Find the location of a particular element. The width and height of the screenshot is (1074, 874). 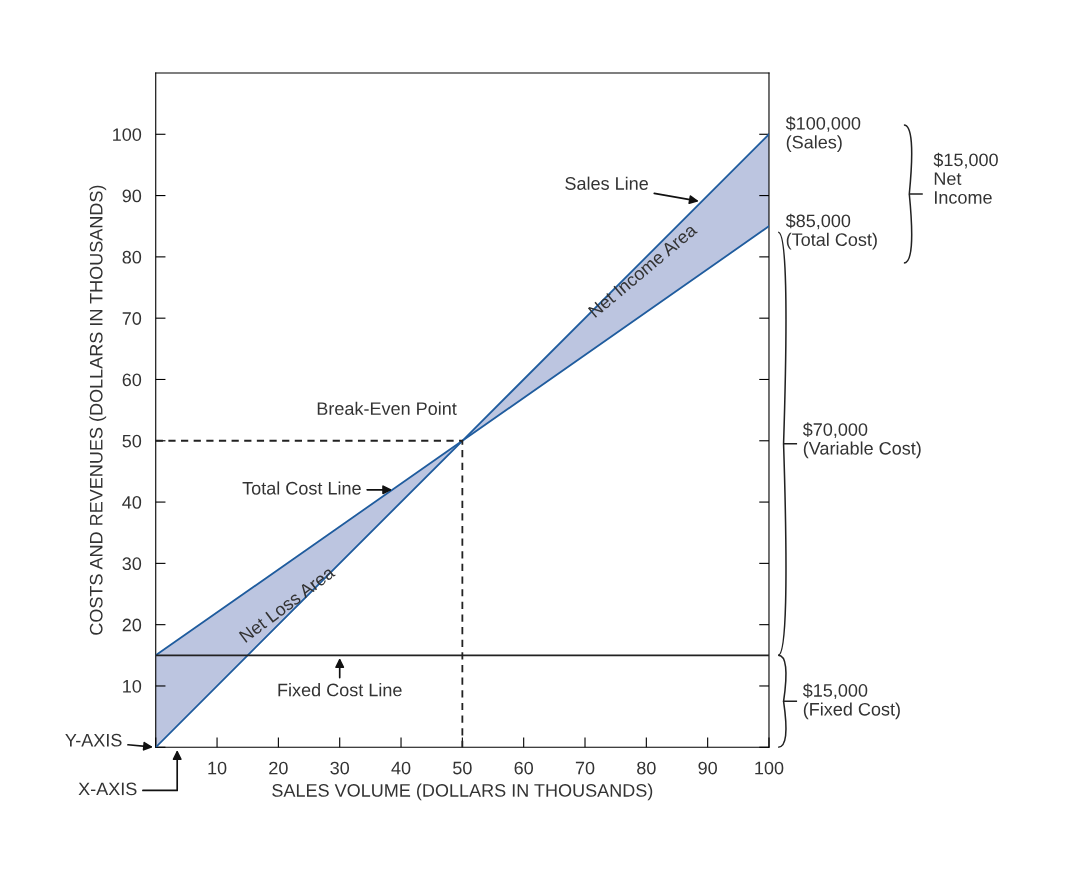

y-tick-label: 100 is located at coordinates (127, 134).